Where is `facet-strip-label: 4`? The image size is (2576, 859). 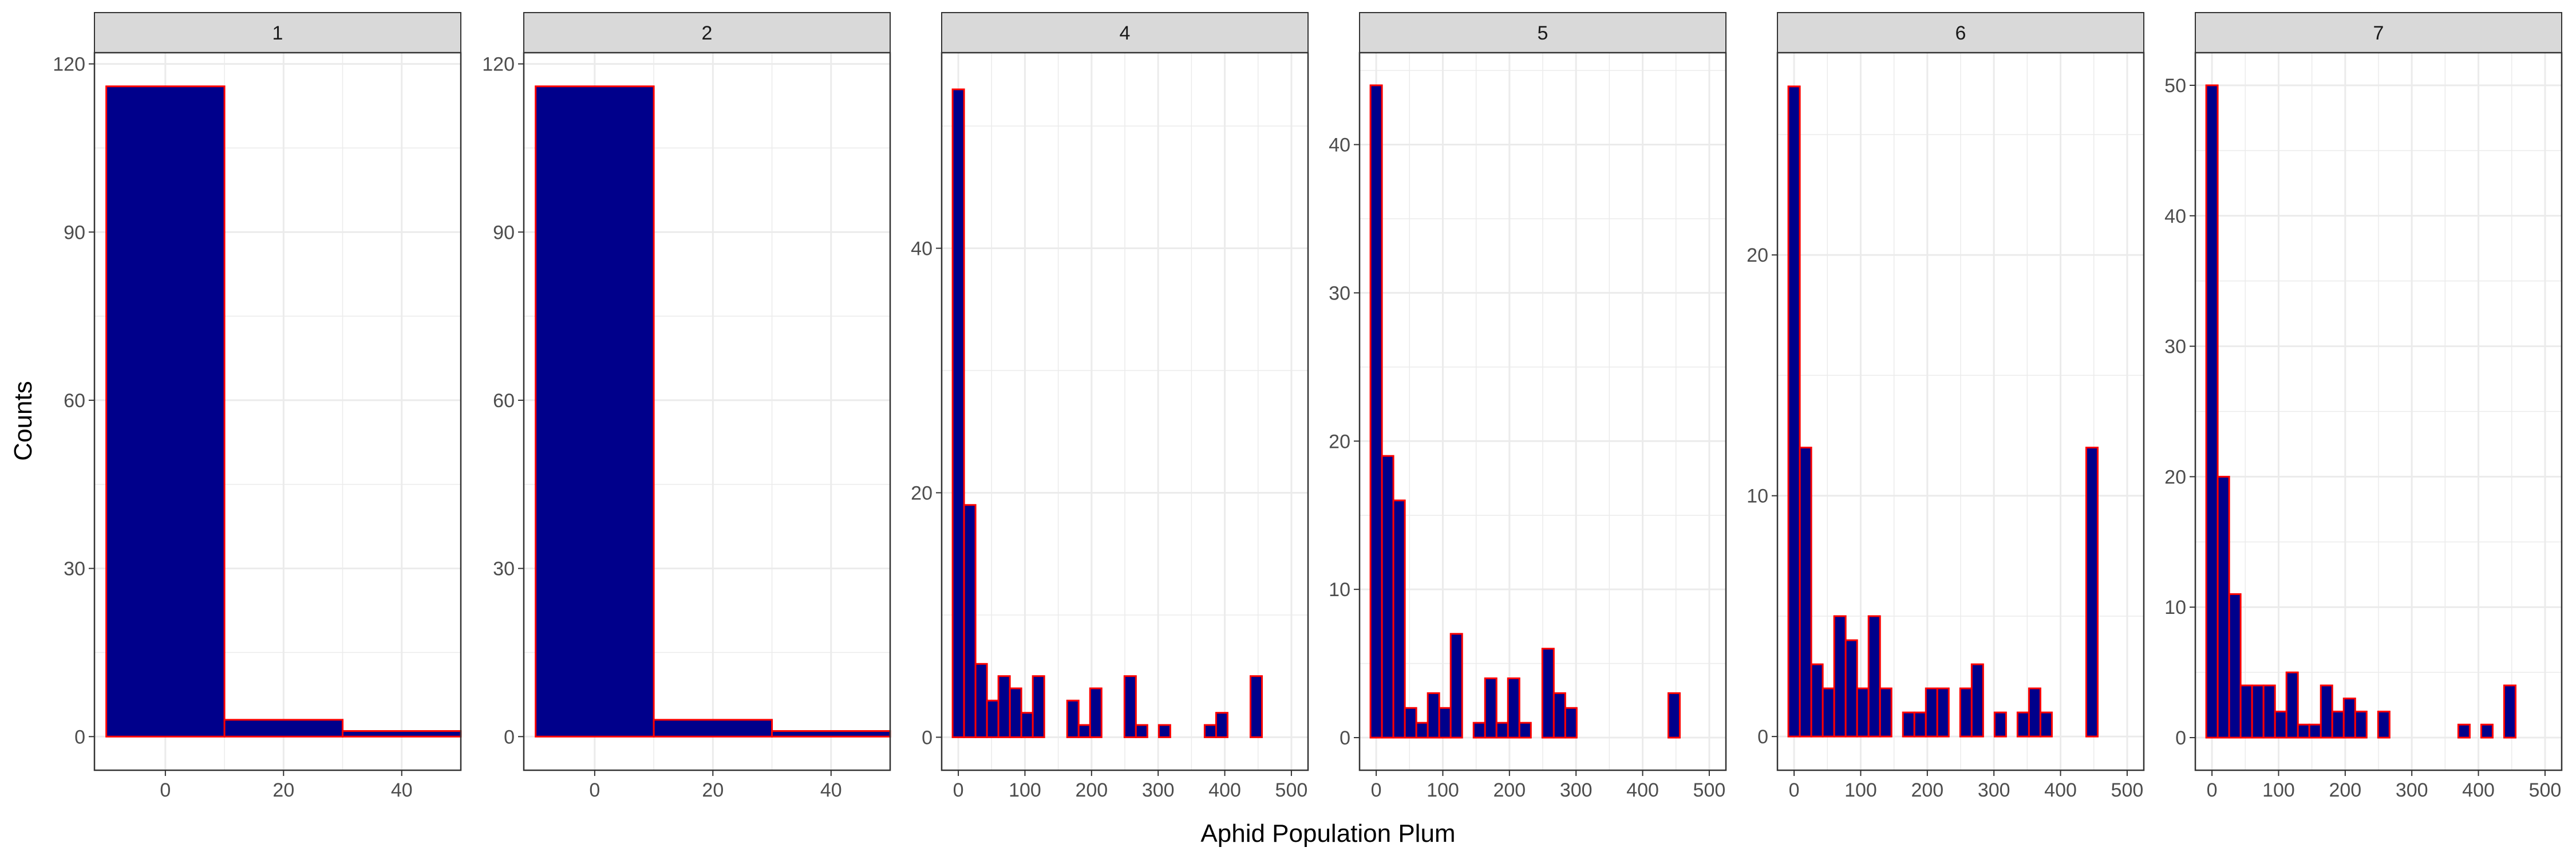
facet-strip-label: 4 is located at coordinates (1125, 33).